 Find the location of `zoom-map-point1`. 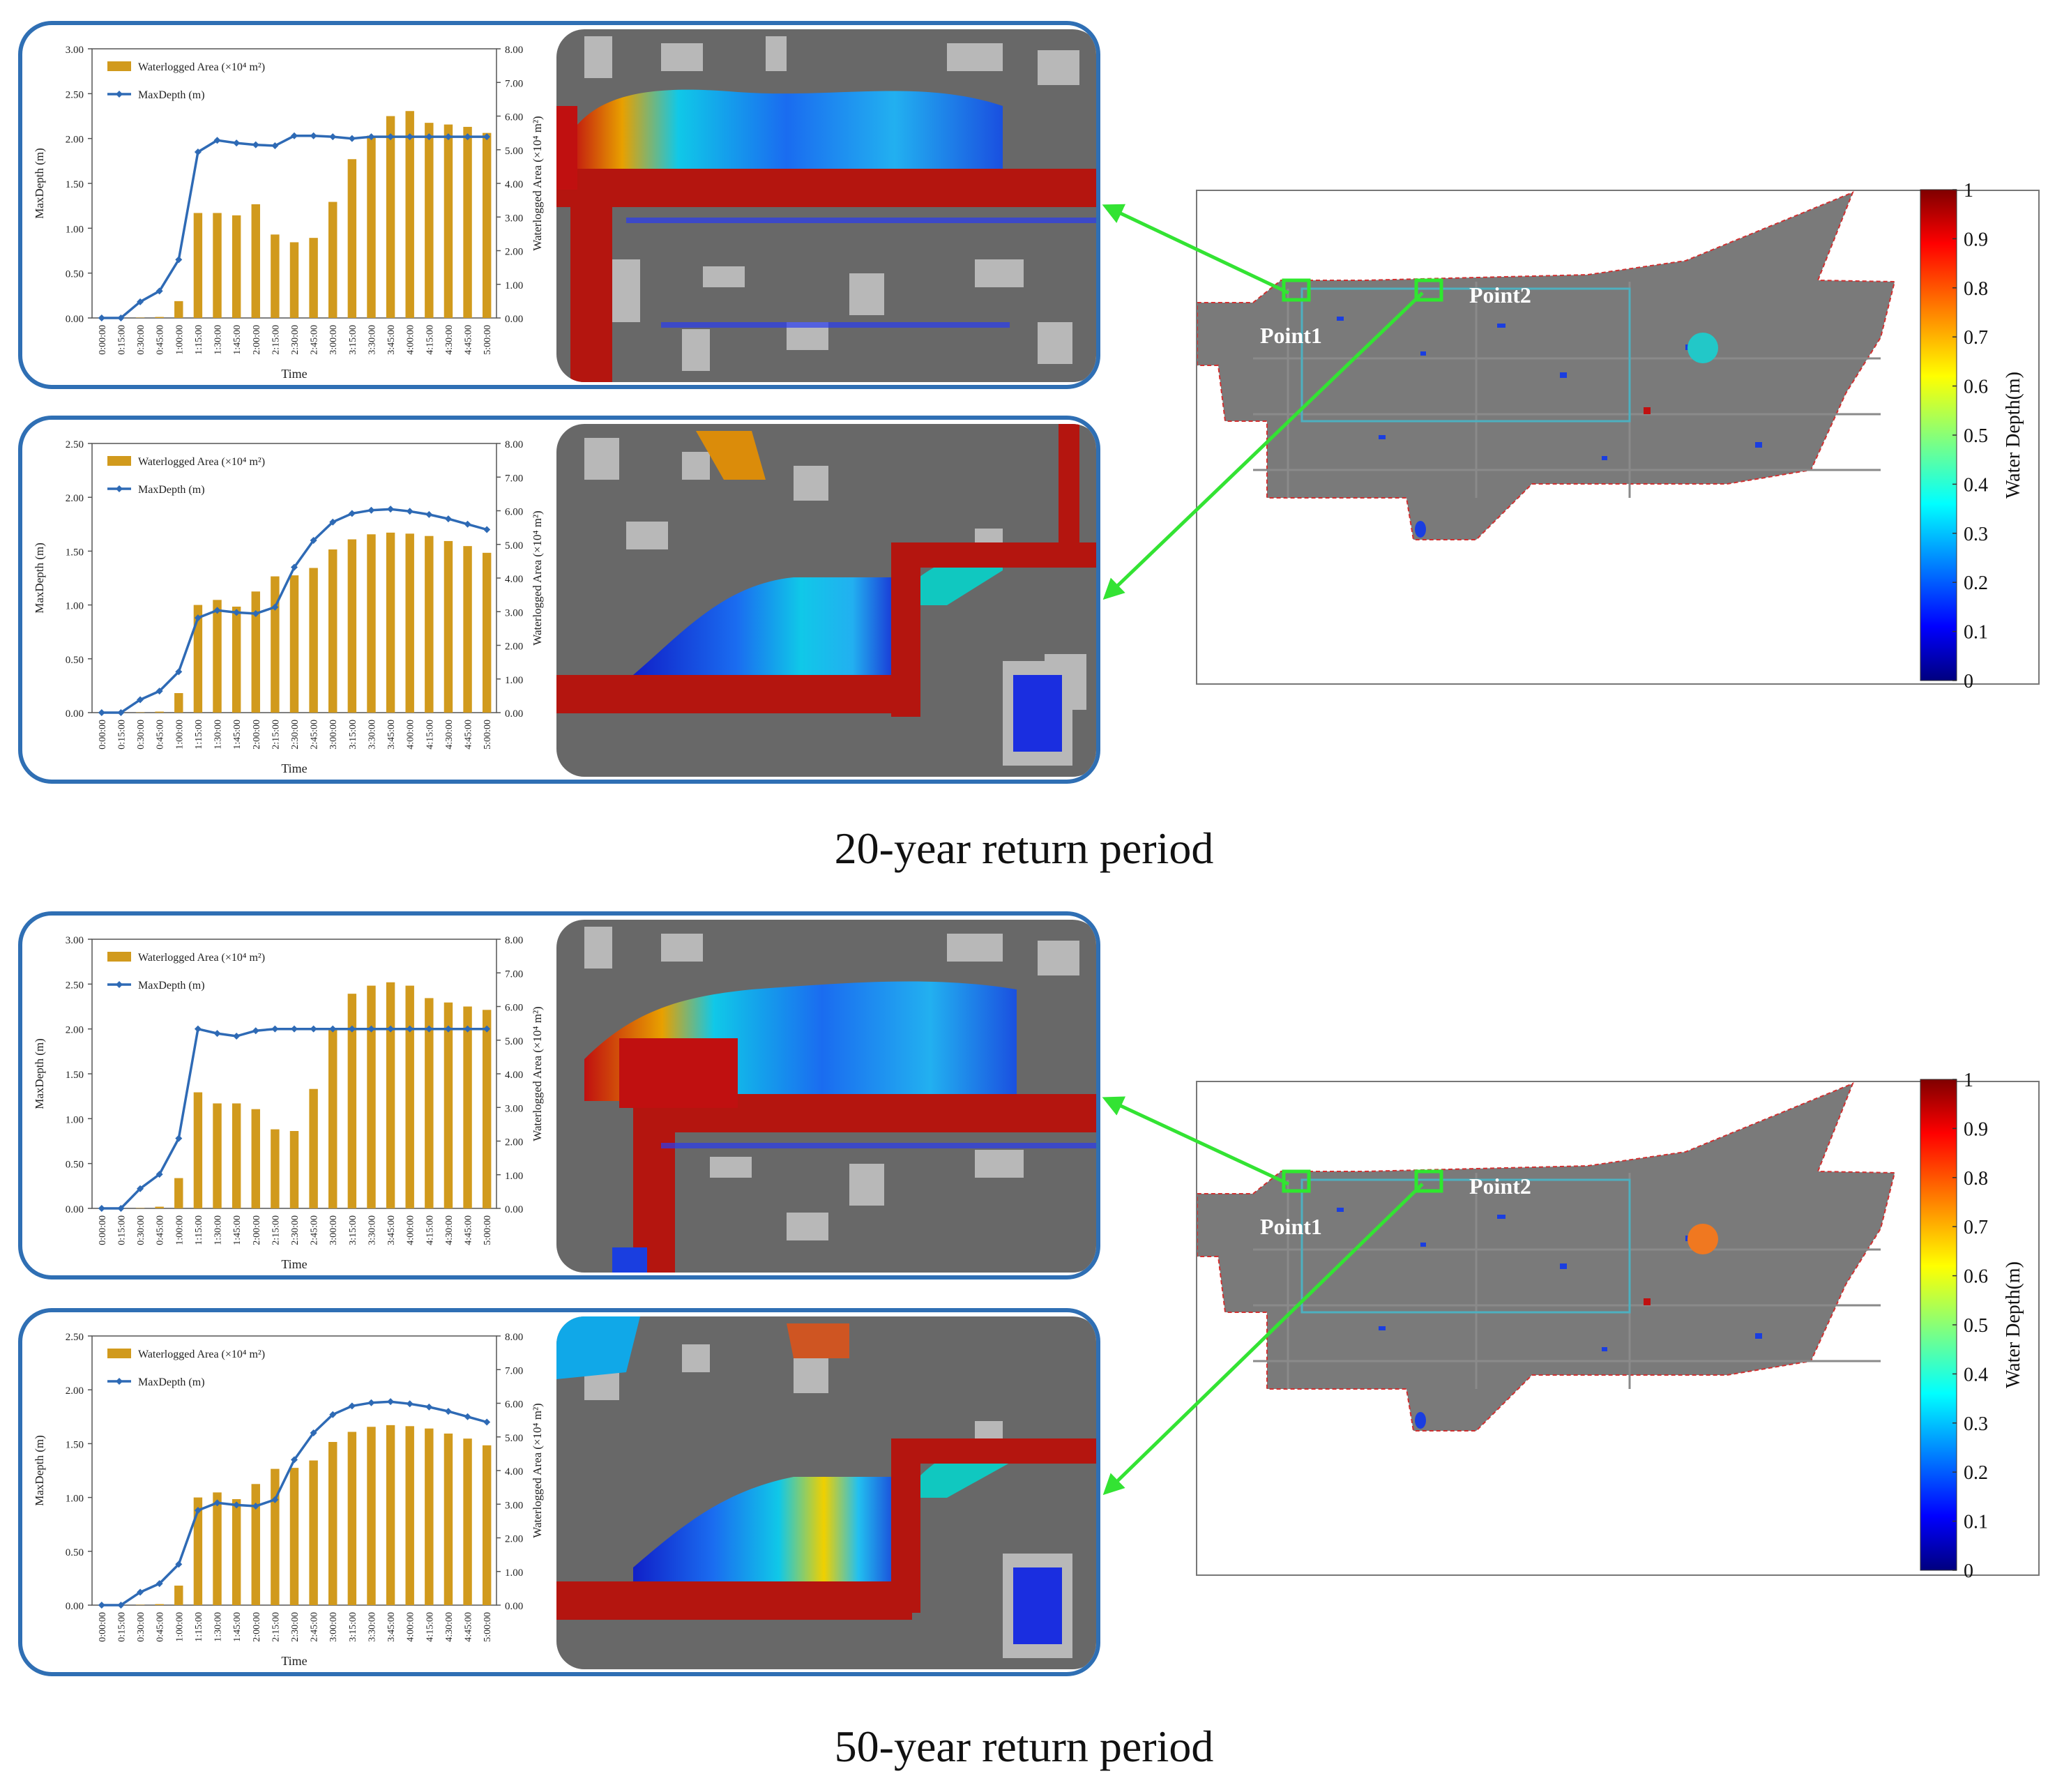

zoom-map-point1 is located at coordinates (826, 205).